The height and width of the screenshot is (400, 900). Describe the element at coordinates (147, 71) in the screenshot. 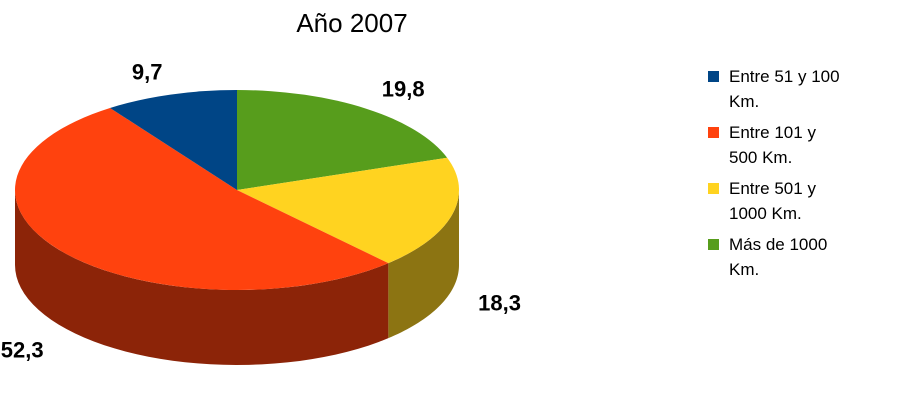

I see `value-label: 9,7` at that location.